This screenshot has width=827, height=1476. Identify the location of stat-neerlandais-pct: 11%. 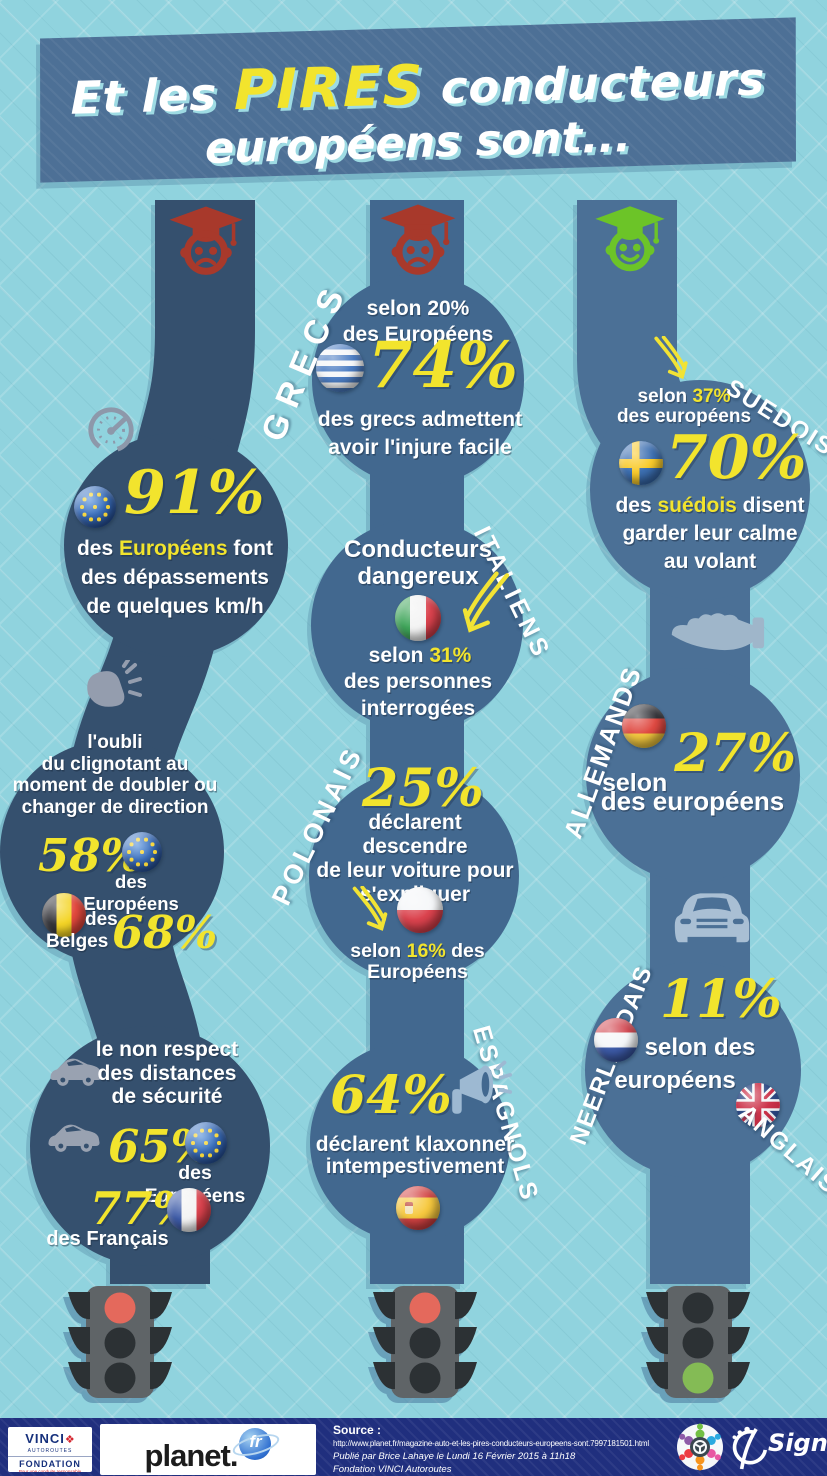
(721, 999).